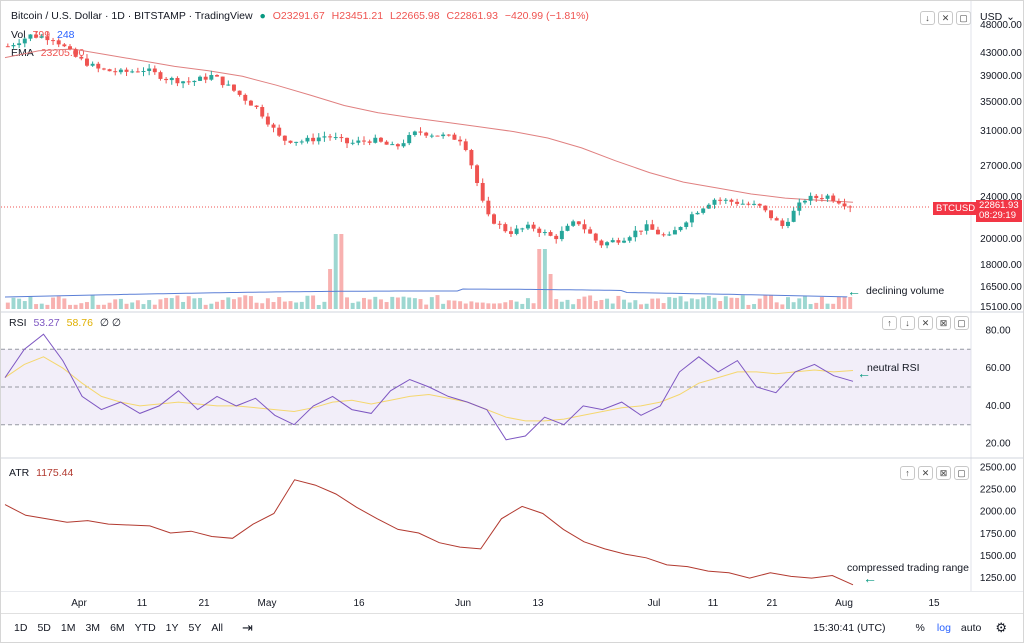 Image resolution: width=1024 pixels, height=643 pixels. Describe the element at coordinates (359, 603) in the screenshot. I see `time-tick-label: 16` at that location.